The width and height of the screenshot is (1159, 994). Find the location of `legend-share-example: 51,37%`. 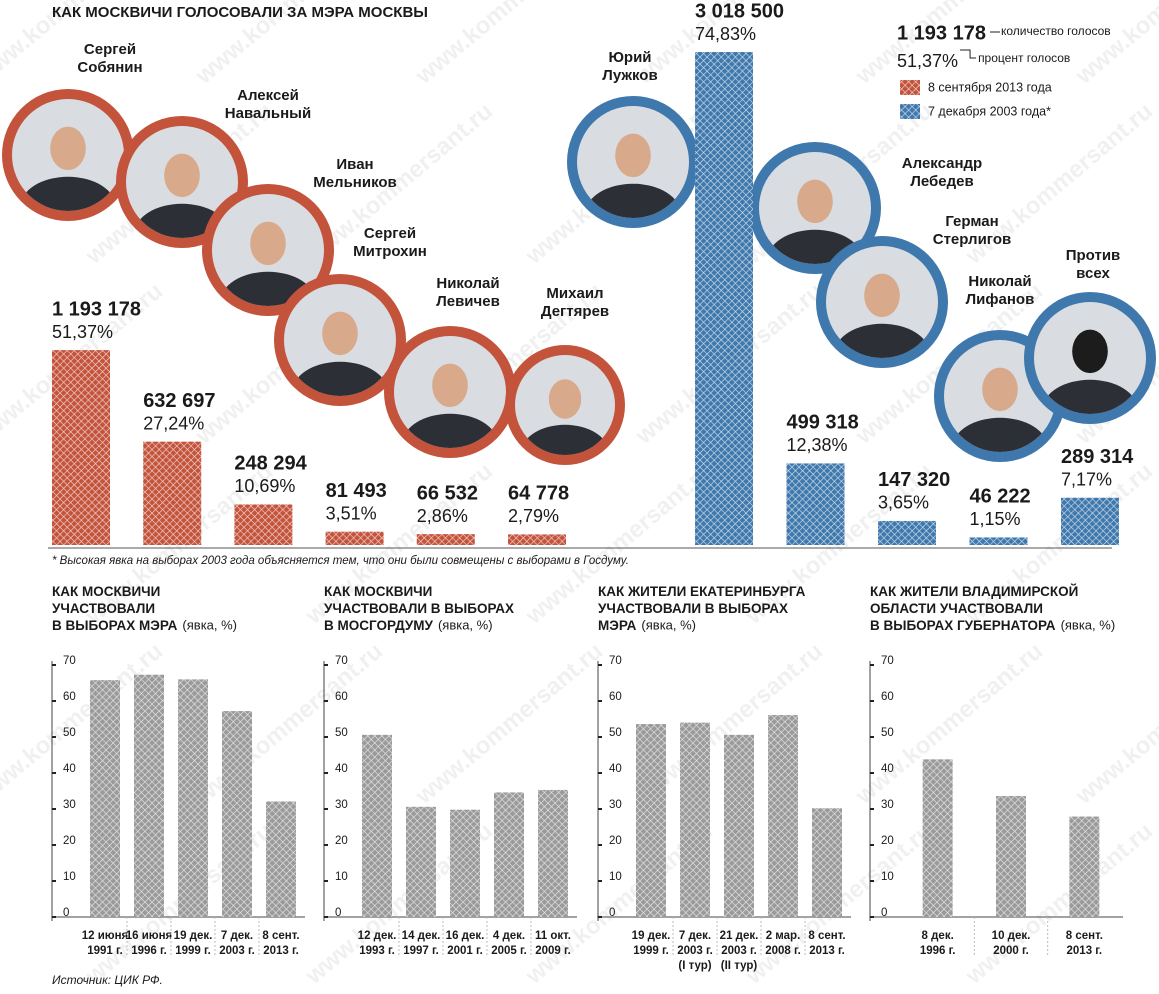

legend-share-example: 51,37% is located at coordinates (927, 61).